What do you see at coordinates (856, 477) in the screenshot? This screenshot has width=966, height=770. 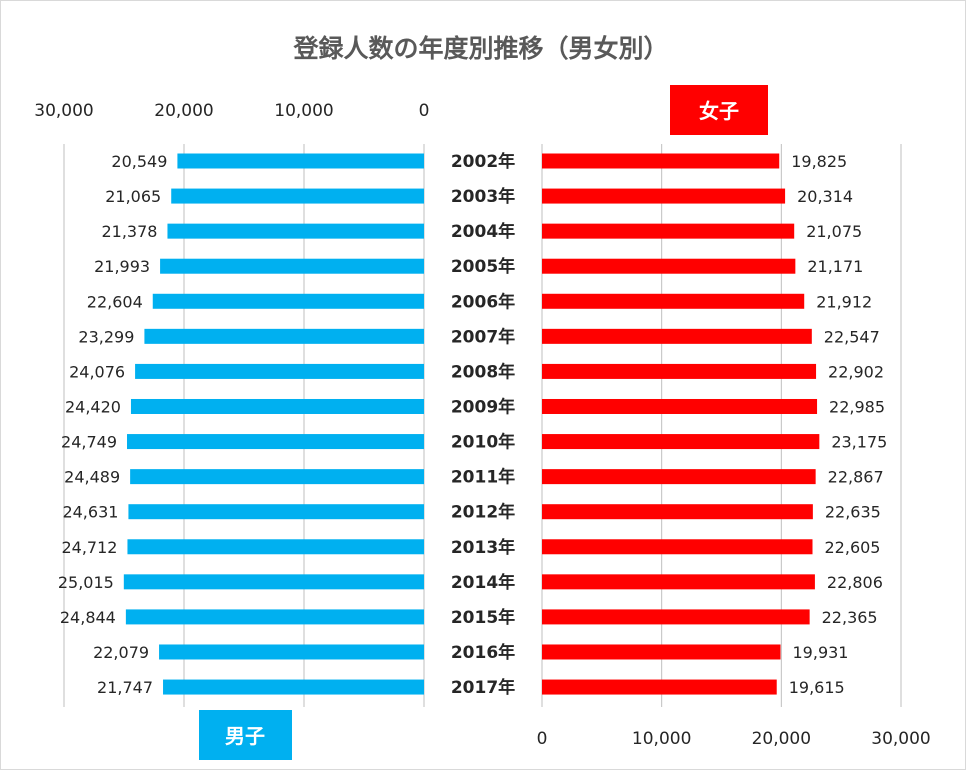 I see `female-value-label: 22,867` at bounding box center [856, 477].